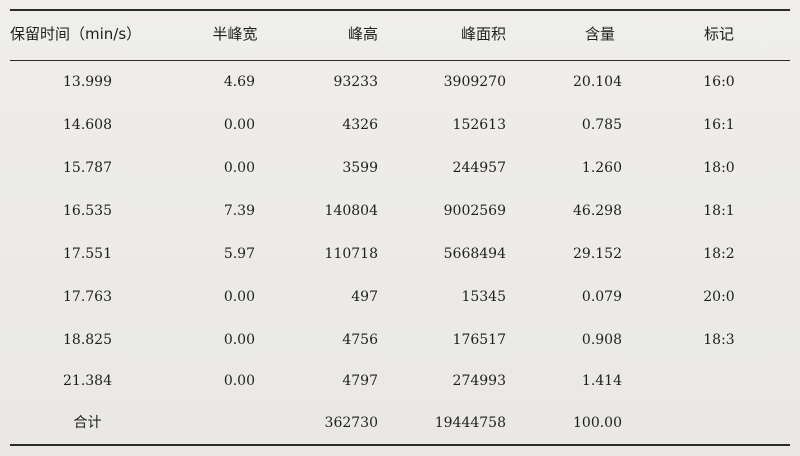 The image size is (800, 456). What do you see at coordinates (601, 125) in the screenshot?
I see `cell-content: 0.785` at bounding box center [601, 125].